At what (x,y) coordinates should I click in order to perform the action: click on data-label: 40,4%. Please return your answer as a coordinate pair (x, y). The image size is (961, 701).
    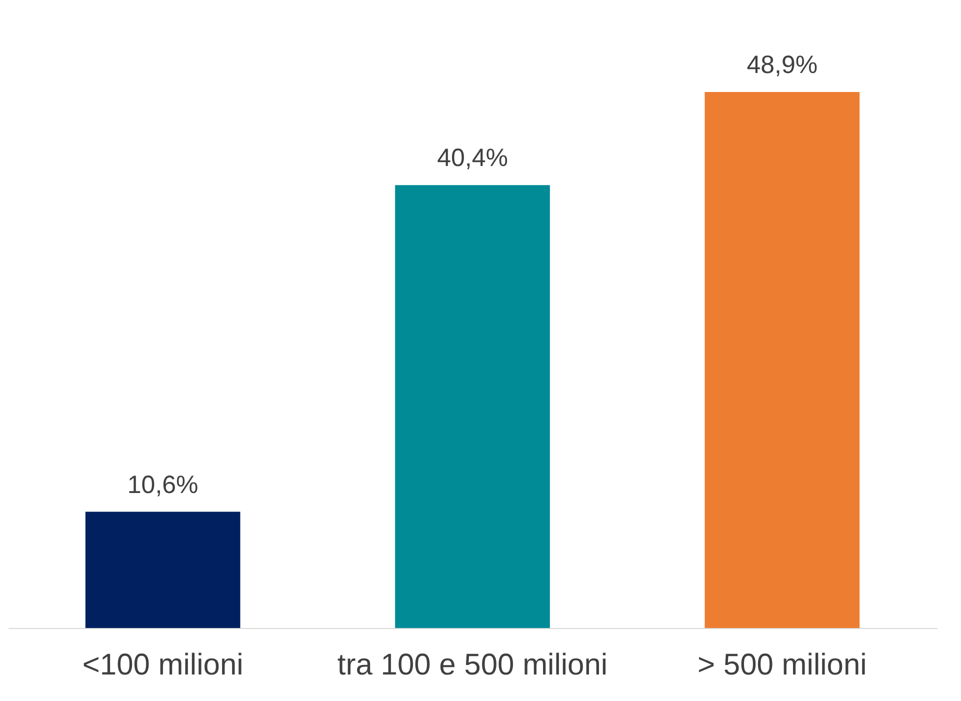
    Looking at the image, I should click on (472, 158).